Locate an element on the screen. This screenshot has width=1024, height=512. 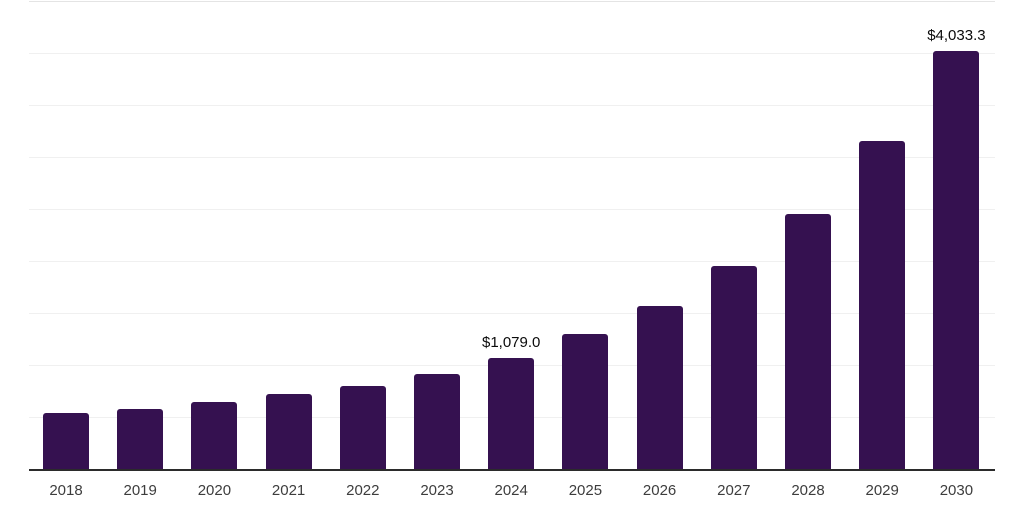
x-tick-2029: 2029 is located at coordinates (882, 490).